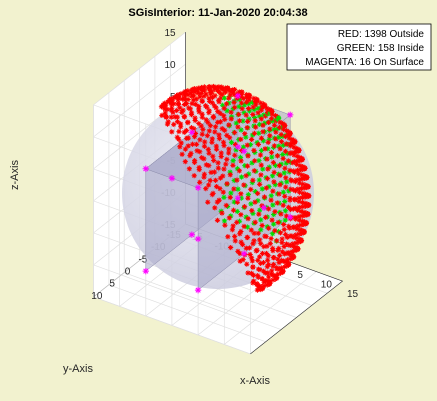  I want to click on z-tick-label: 15, so click(170, 33).